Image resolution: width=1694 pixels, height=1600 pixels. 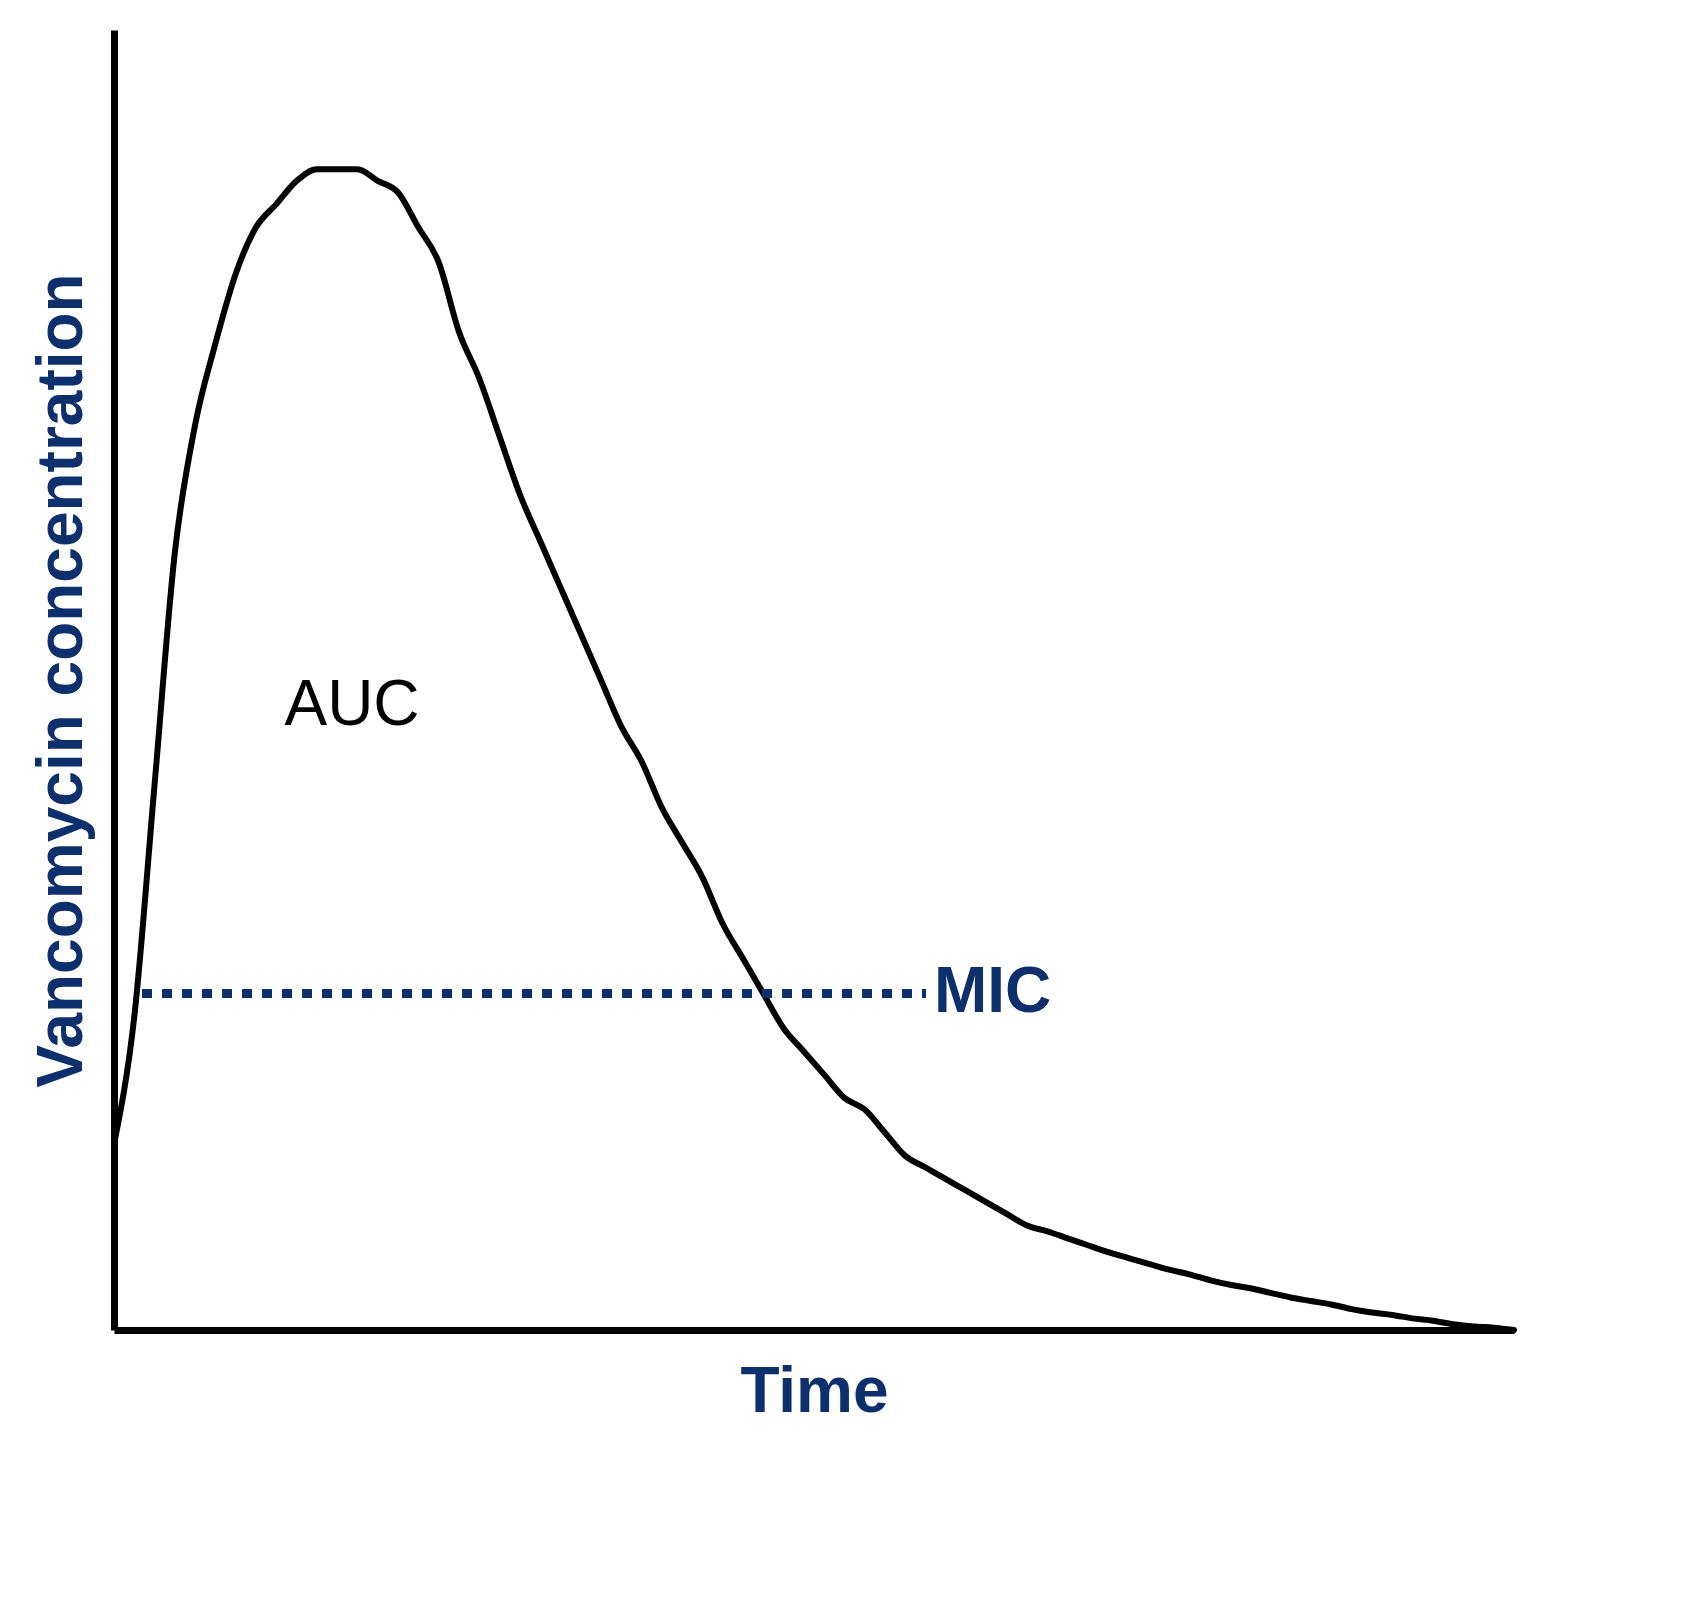 I want to click on x-axis-title: Time, so click(x=814, y=1389).